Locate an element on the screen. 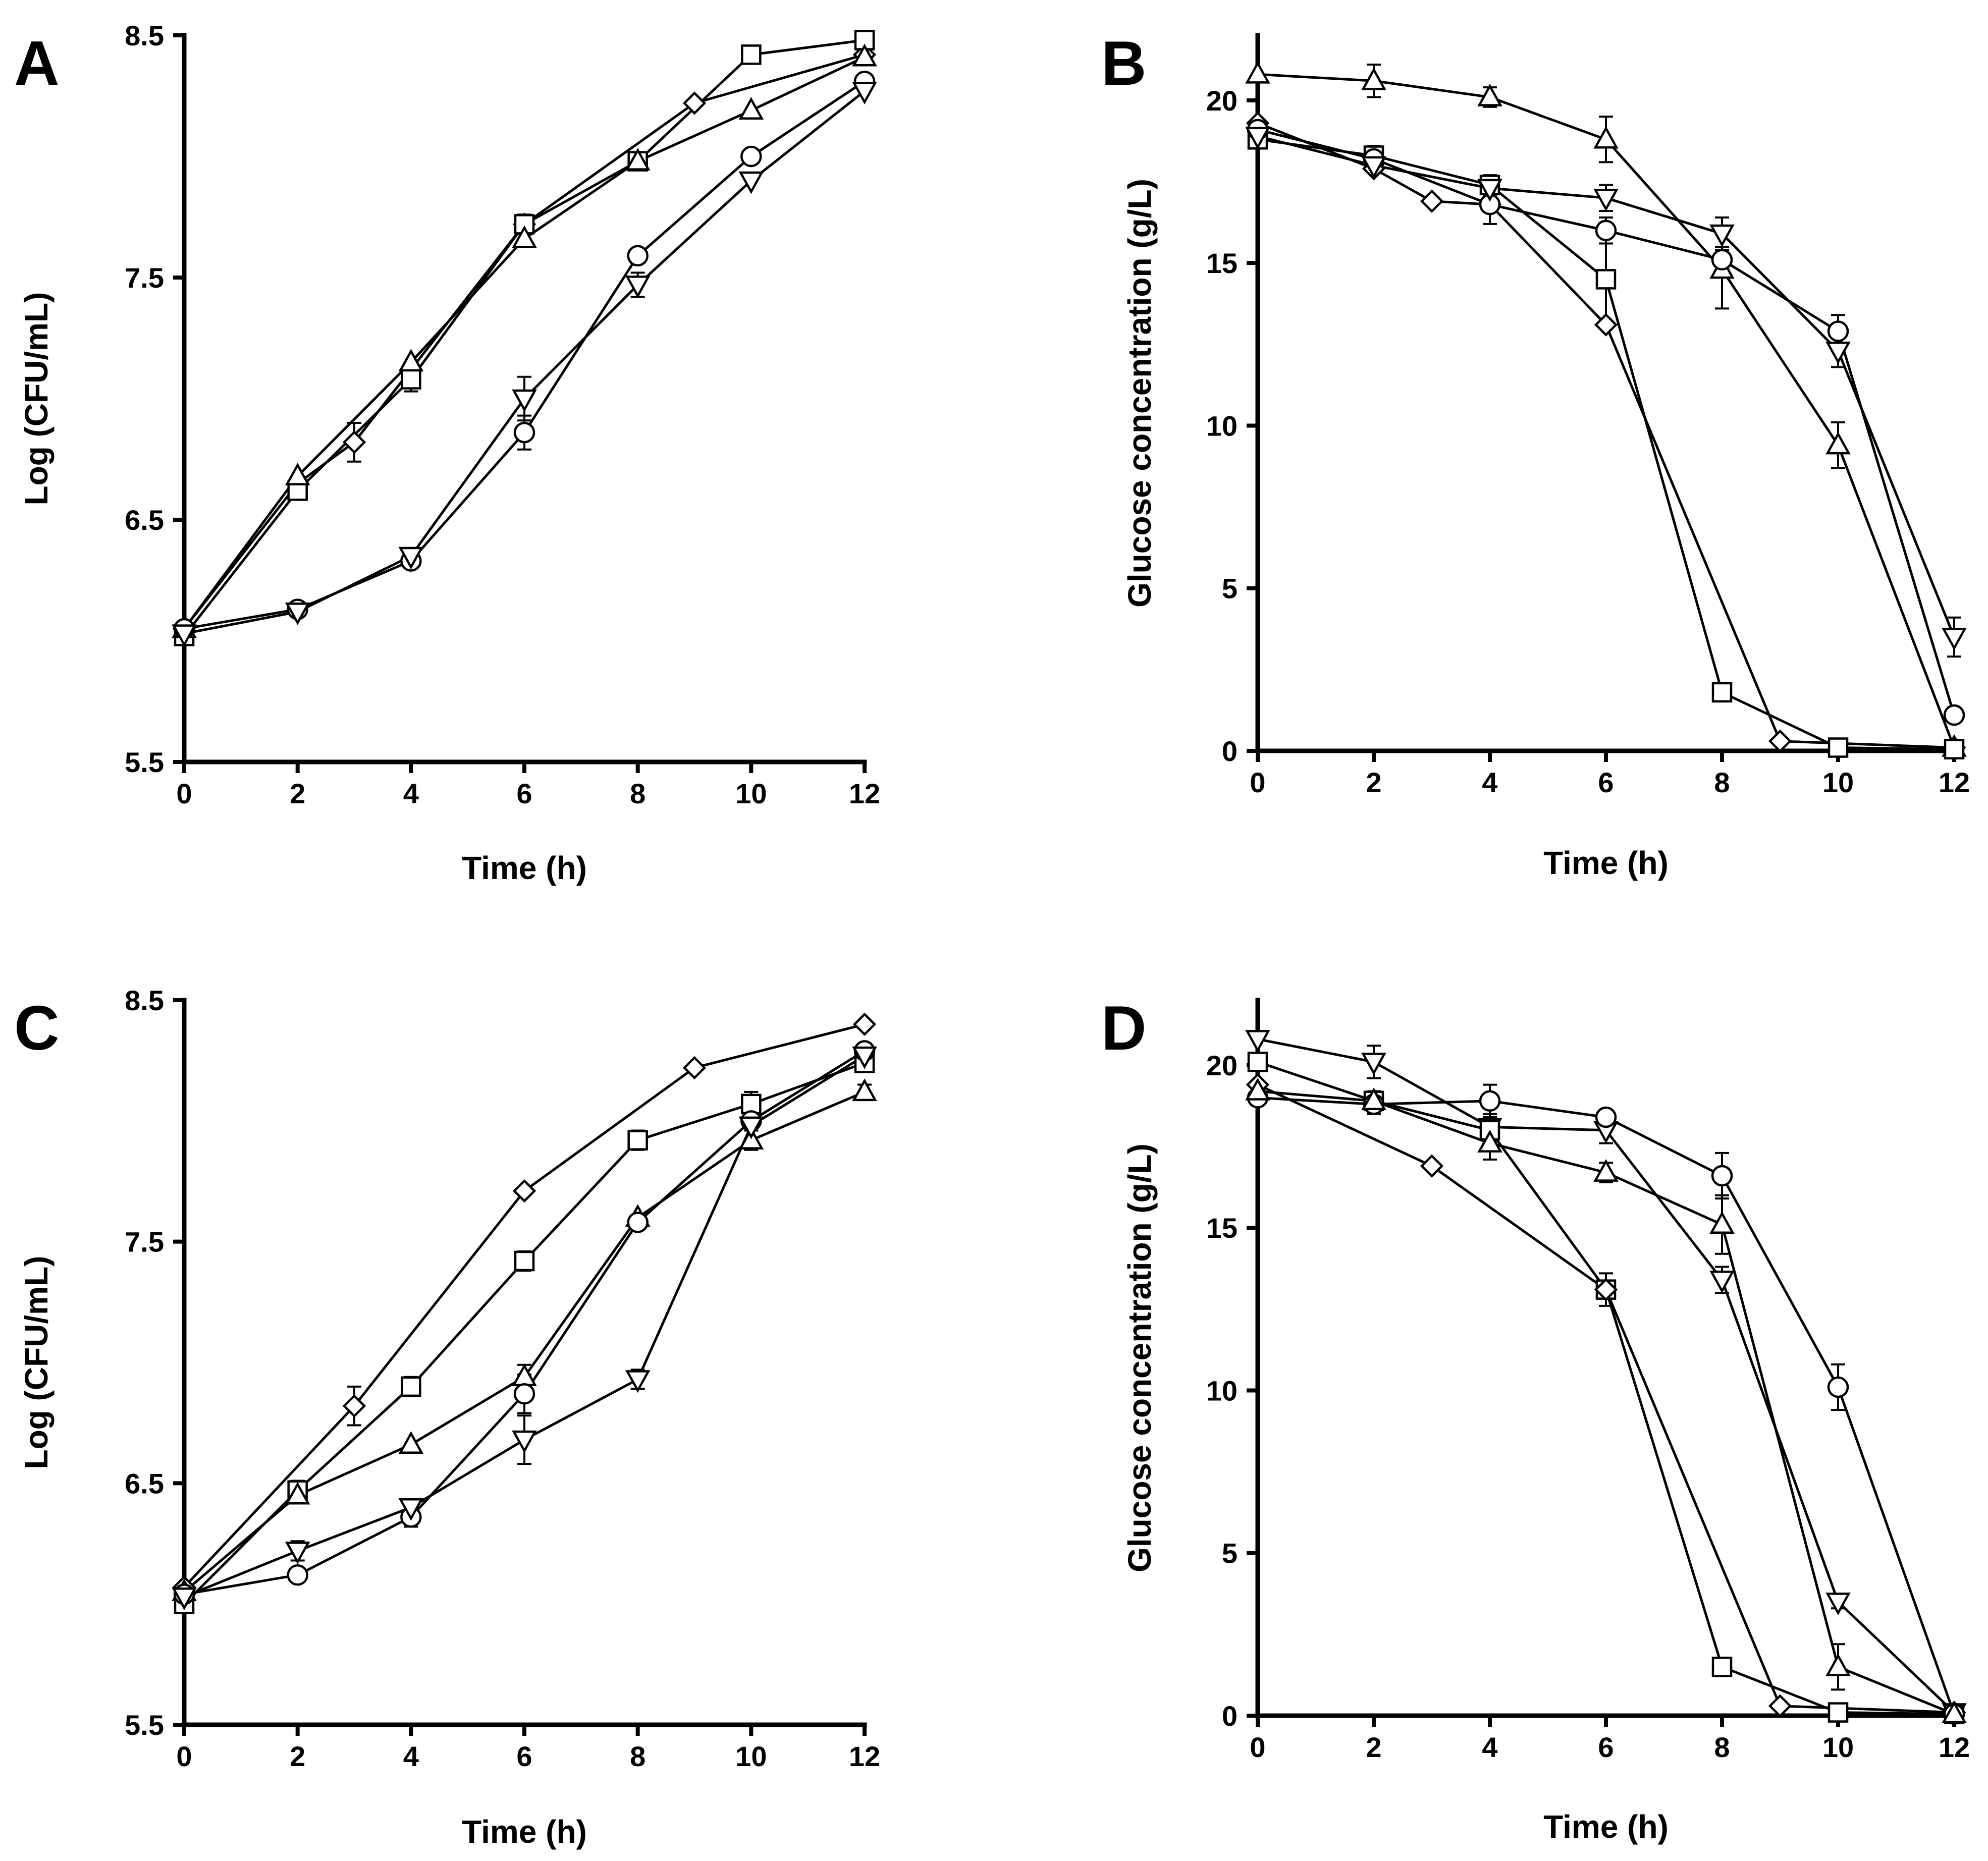 This screenshot has width=1988, height=1861. panel-b-y-tick-label: 0 is located at coordinates (1230, 751).